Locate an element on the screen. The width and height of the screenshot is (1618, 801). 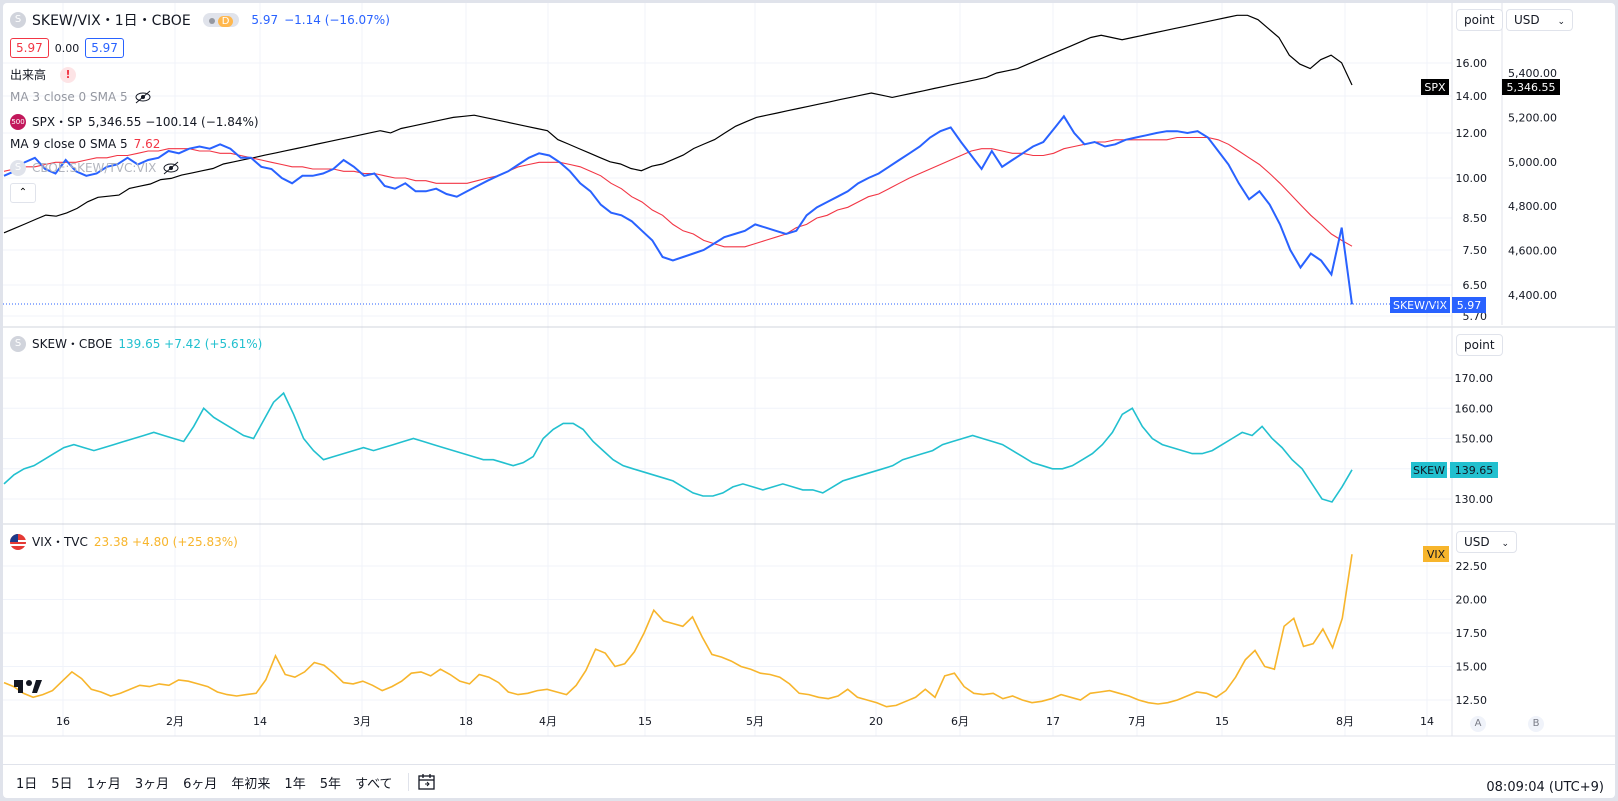
daily-badge: D is located at coordinates (225, 21).